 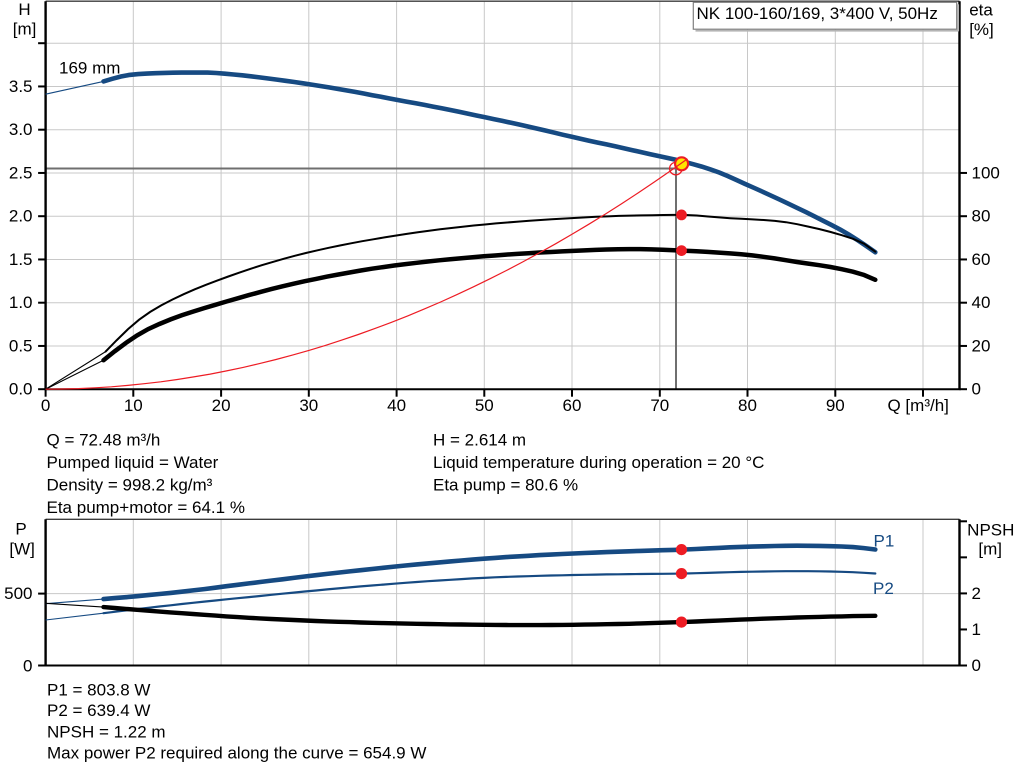 What do you see at coordinates (986, 172) in the screenshot?
I see `svg-text: 100` at bounding box center [986, 172].